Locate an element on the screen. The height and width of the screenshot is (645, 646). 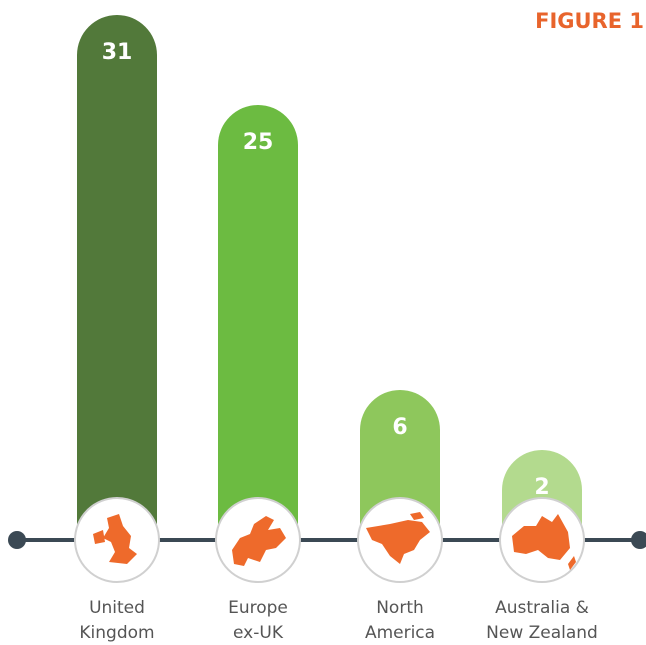
category-label: Kingdom is located at coordinates (116, 633).